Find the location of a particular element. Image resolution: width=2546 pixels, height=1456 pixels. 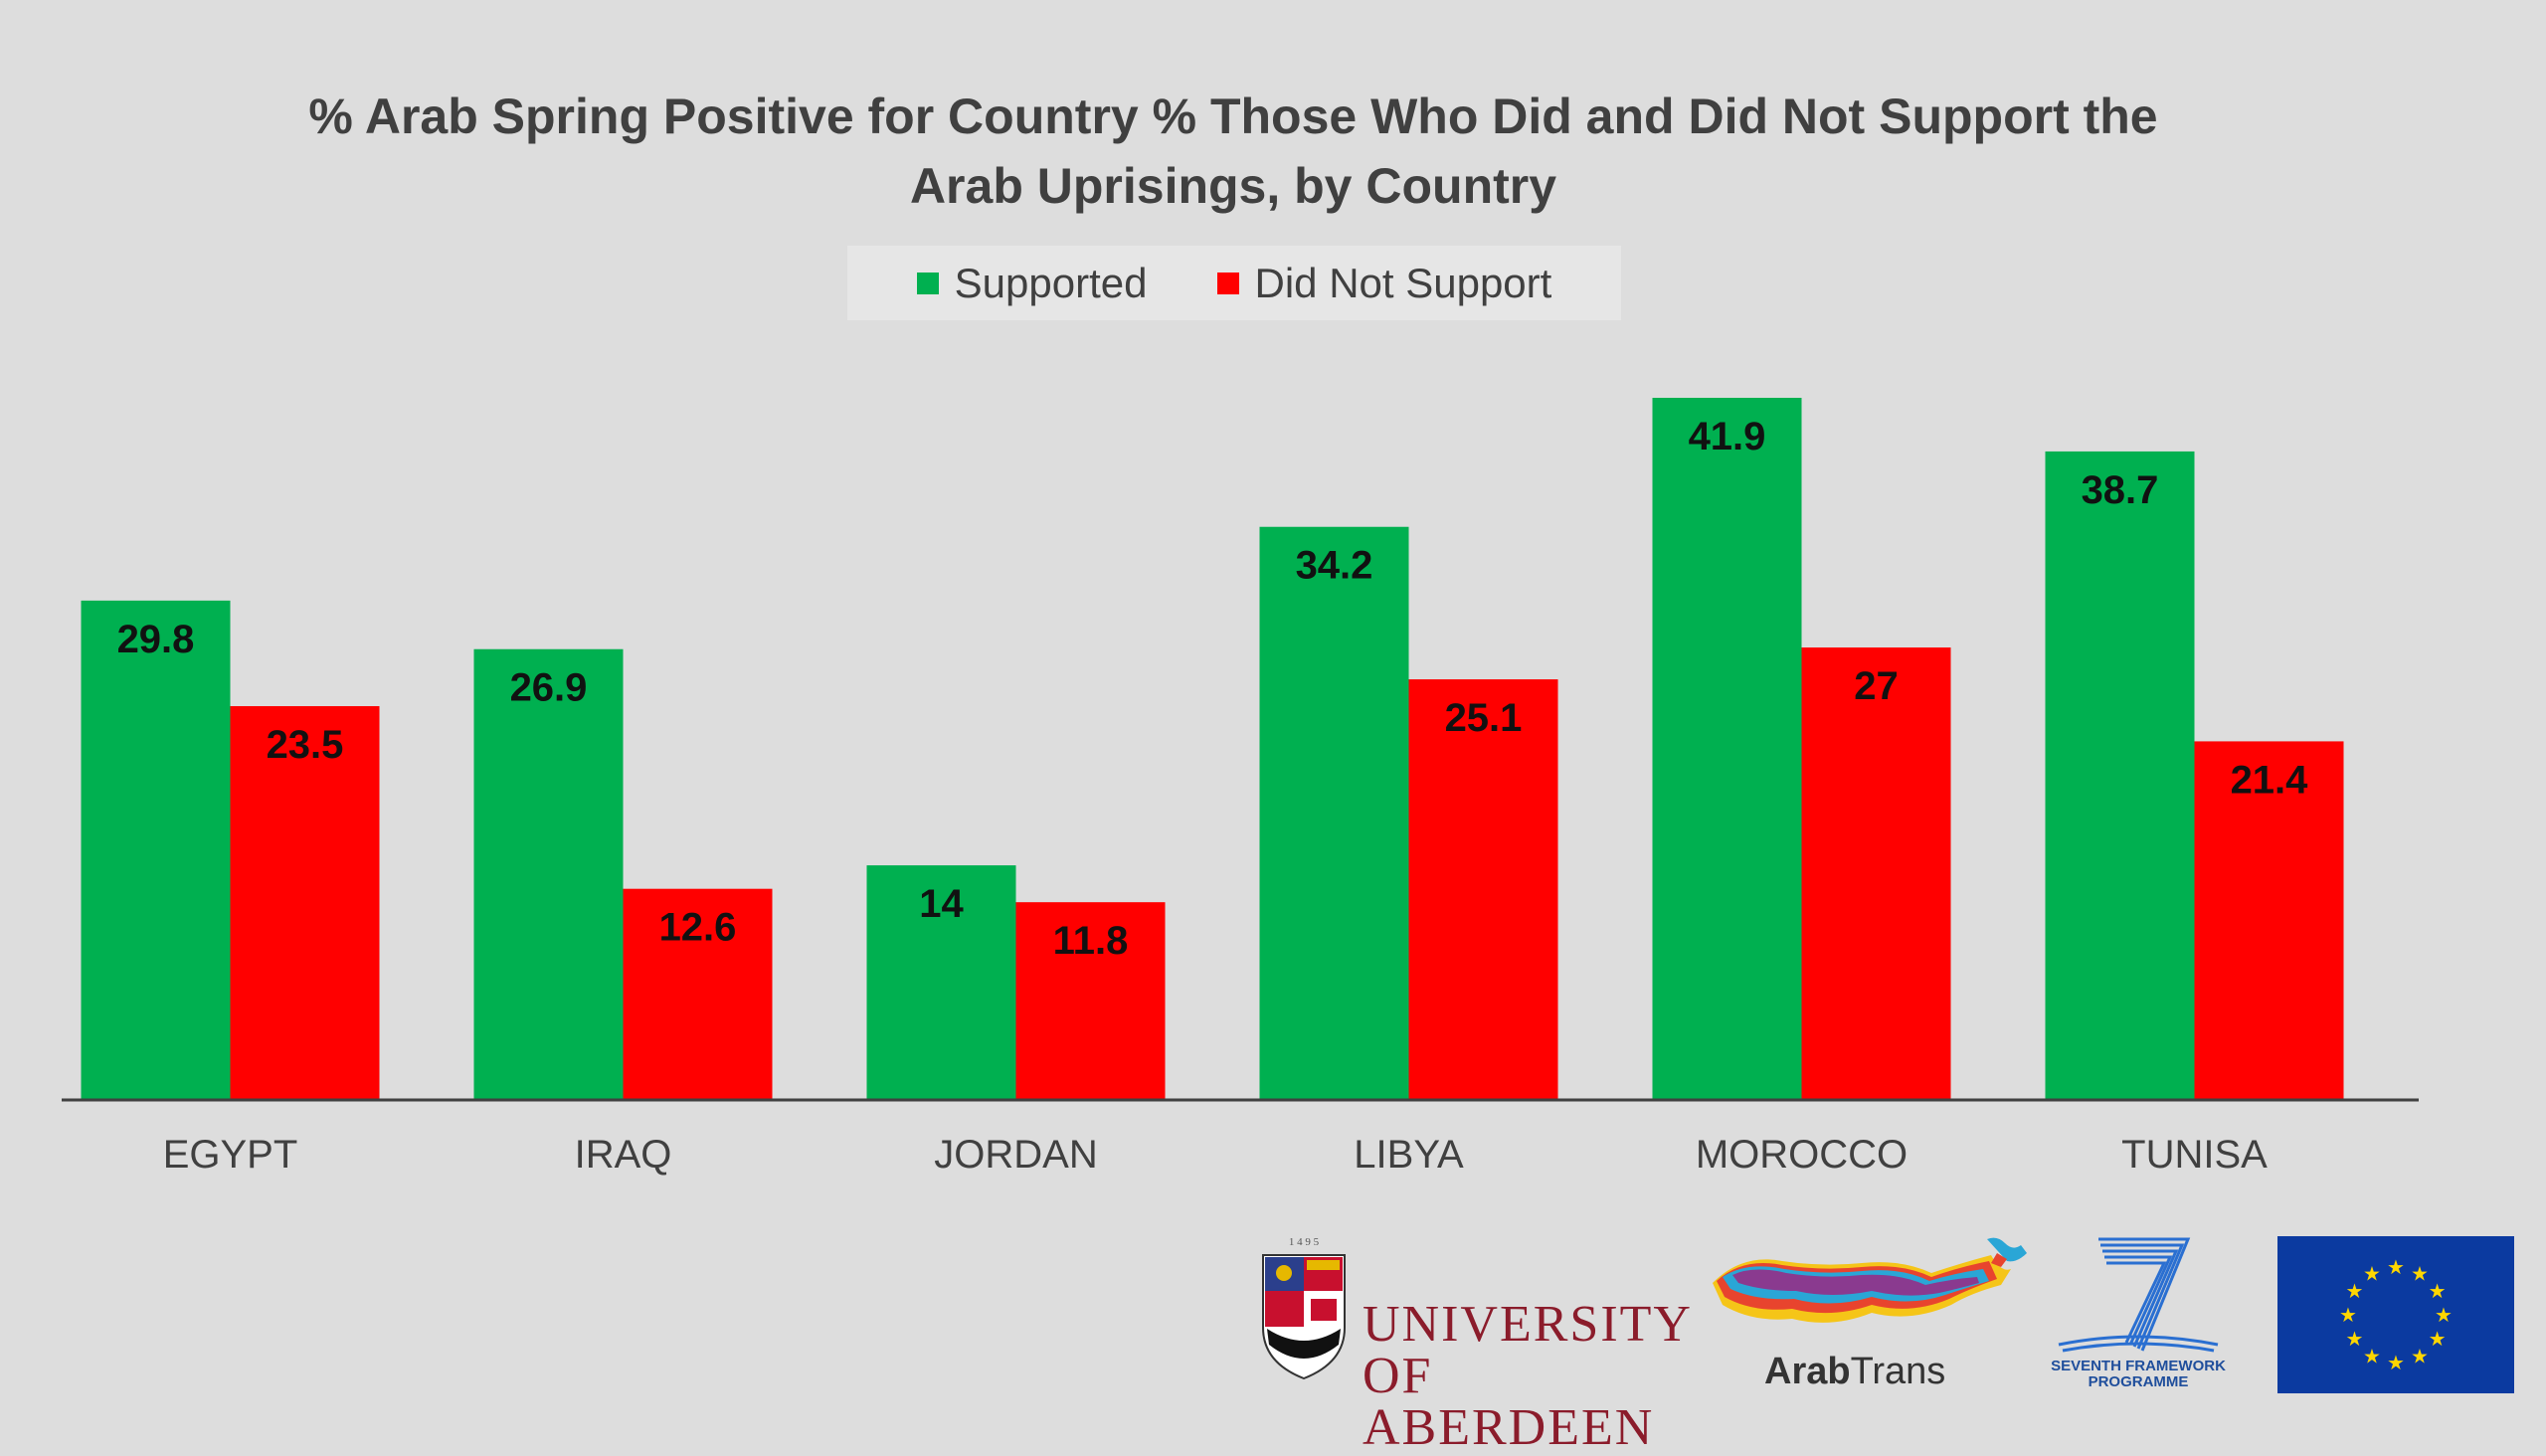

data-label-supported-iraq: 26.9 is located at coordinates (549, 688).